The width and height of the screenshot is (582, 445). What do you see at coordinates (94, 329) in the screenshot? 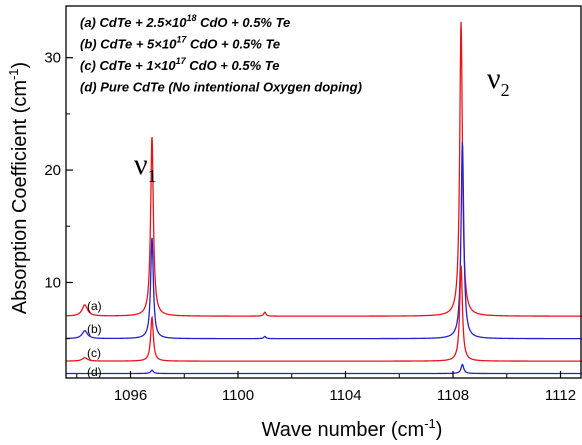
I see `curve-label-1: (b)` at bounding box center [94, 329].